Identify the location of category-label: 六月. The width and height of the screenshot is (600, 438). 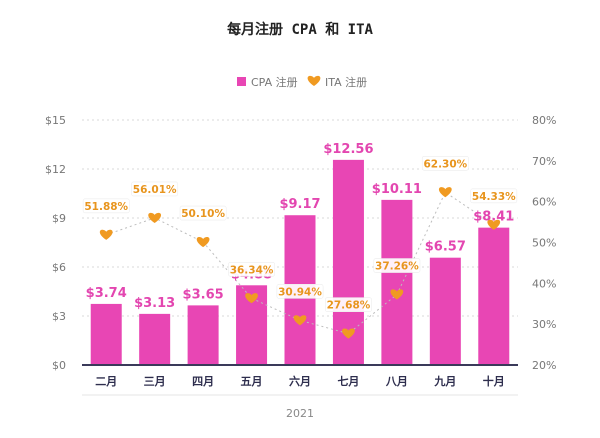
(300, 381).